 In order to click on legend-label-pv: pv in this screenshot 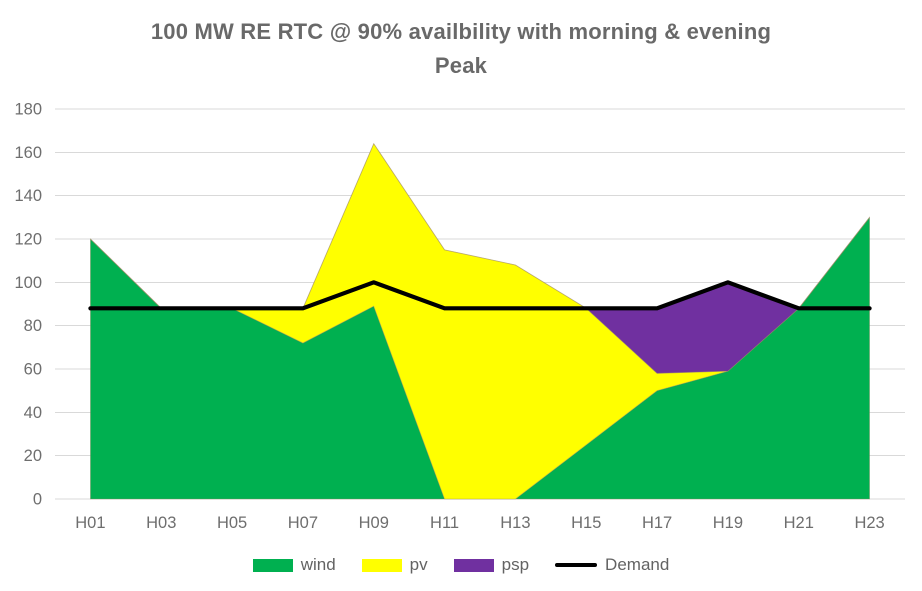, I will do `click(418, 564)`.